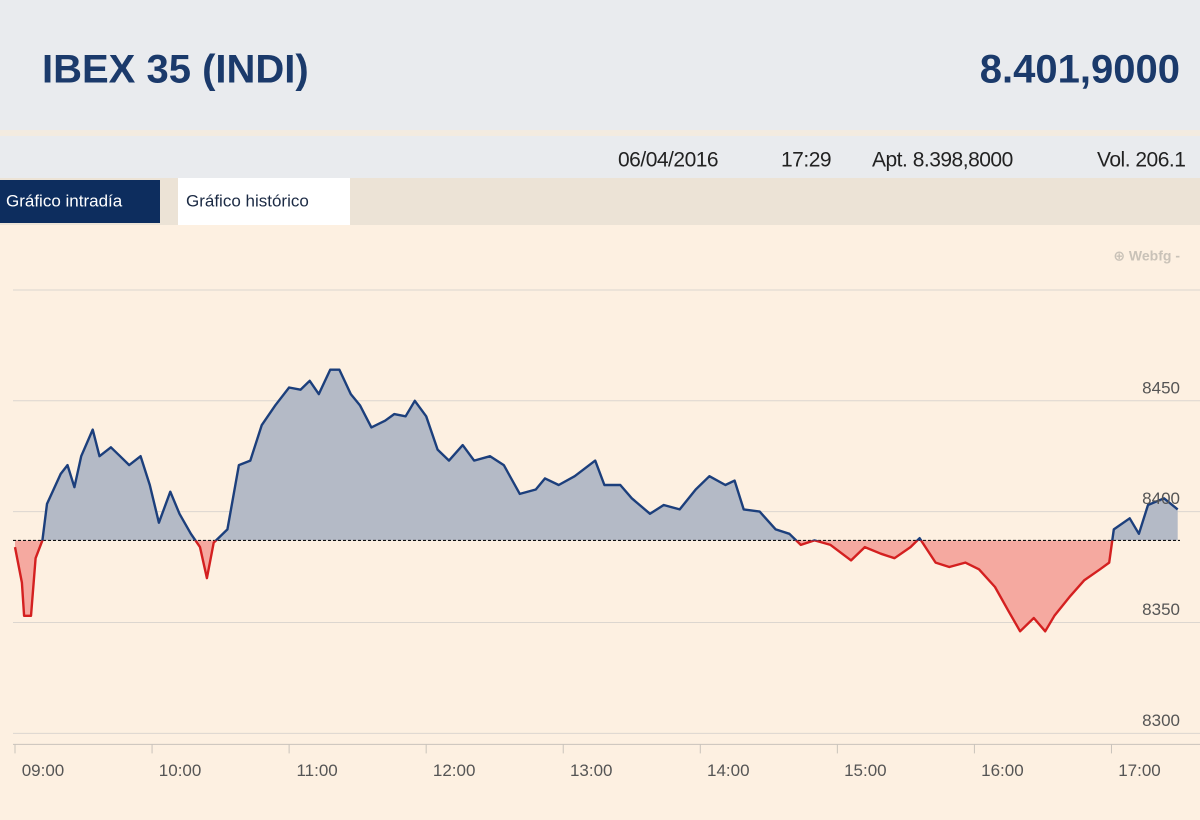 This screenshot has height=820, width=1200. I want to click on info-date: 06/04/2016, so click(668, 160).